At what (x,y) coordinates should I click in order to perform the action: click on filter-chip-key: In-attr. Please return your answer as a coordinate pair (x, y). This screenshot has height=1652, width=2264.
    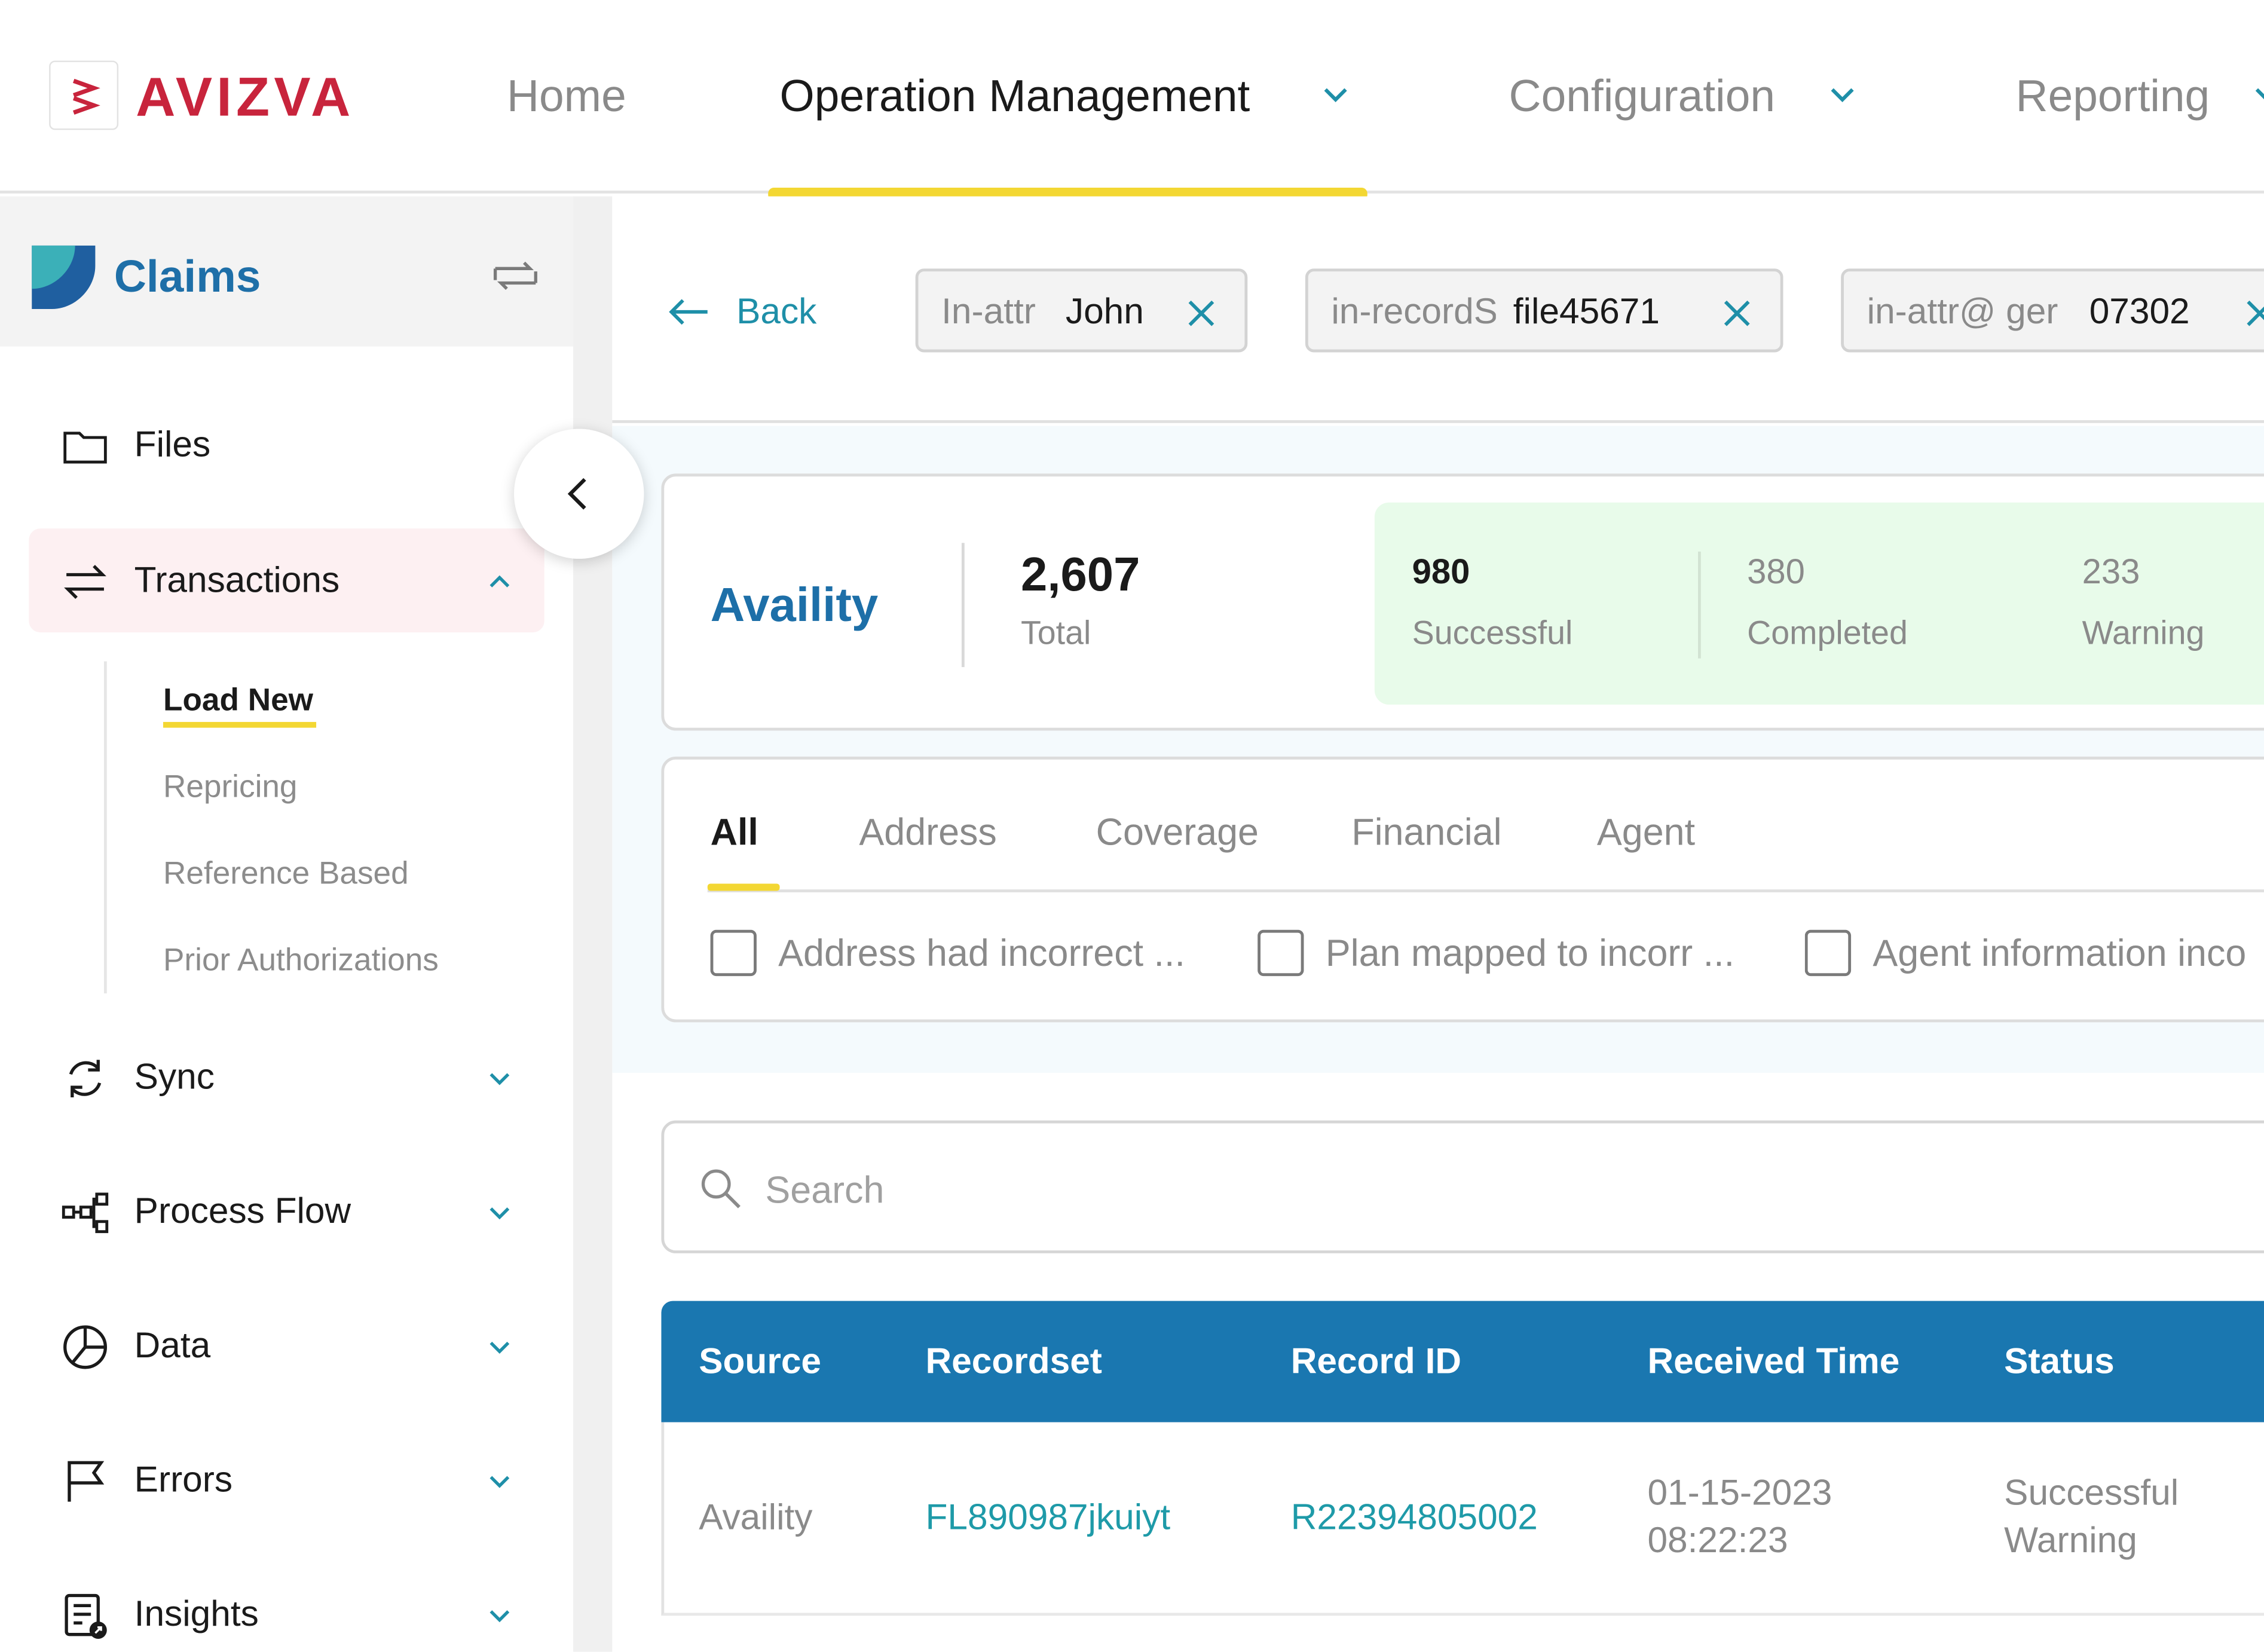
    Looking at the image, I should click on (988, 311).